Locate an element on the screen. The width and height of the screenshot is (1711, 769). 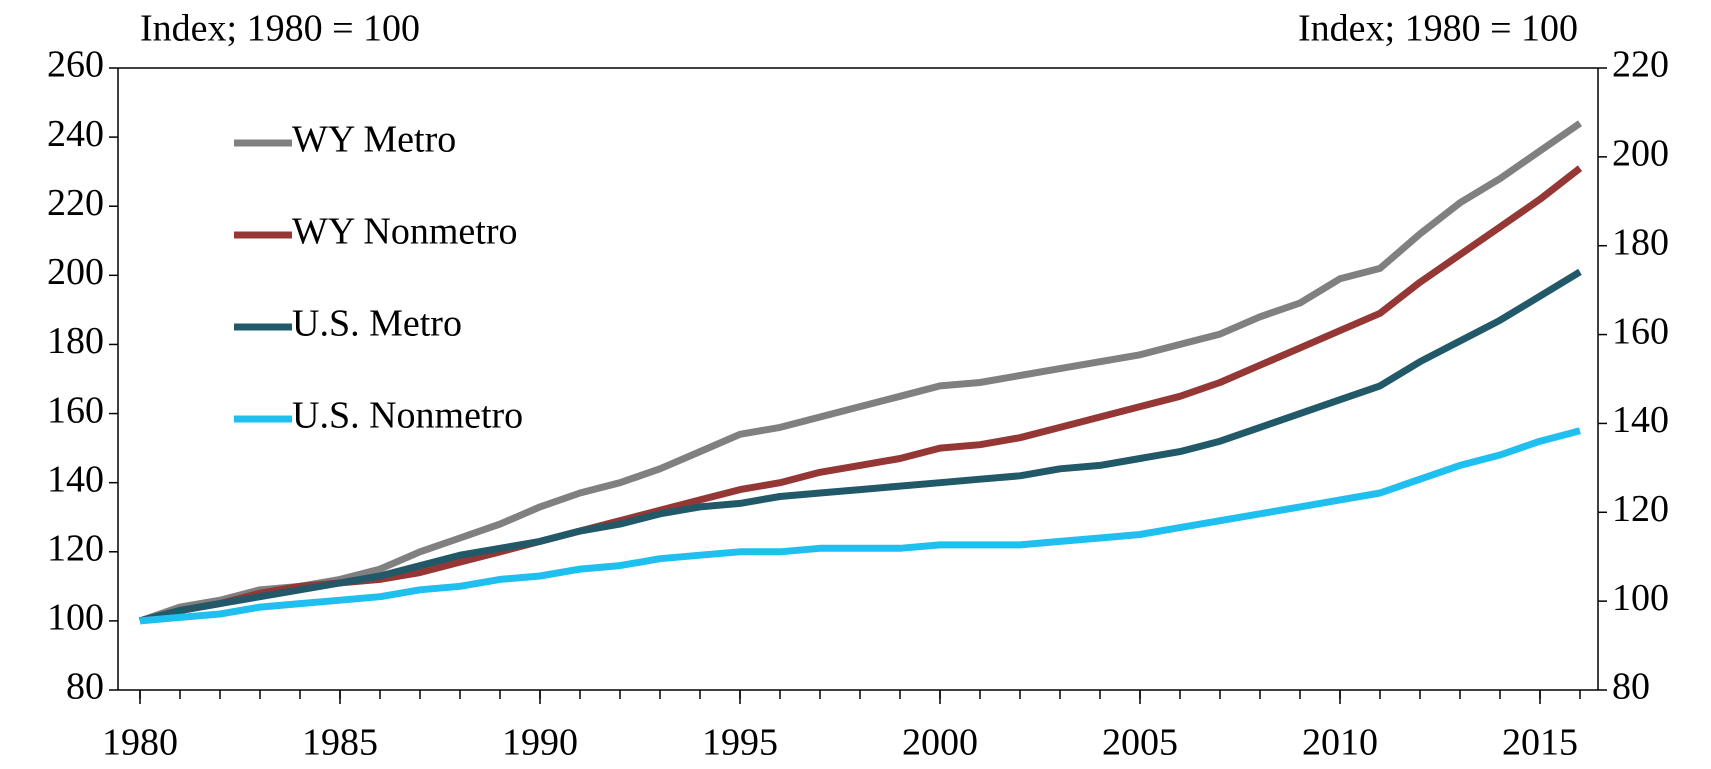
y-tick-label: 220 is located at coordinates (75, 203).